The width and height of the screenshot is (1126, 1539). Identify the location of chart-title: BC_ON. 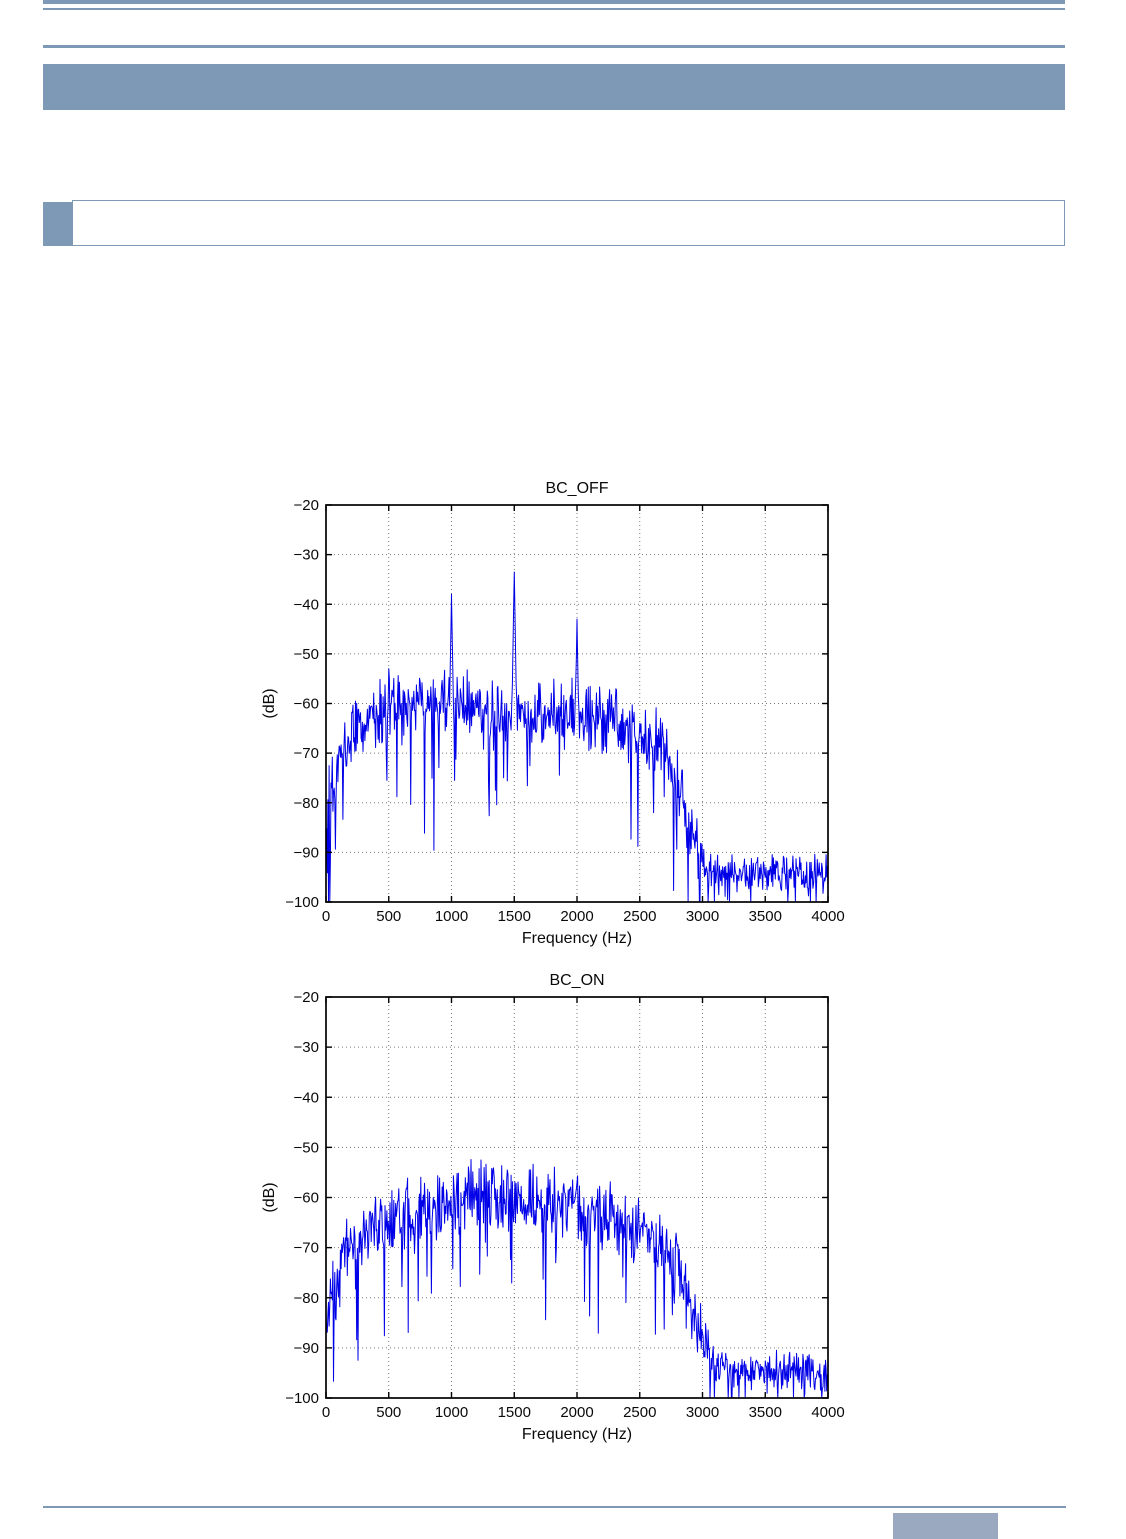
(576, 980).